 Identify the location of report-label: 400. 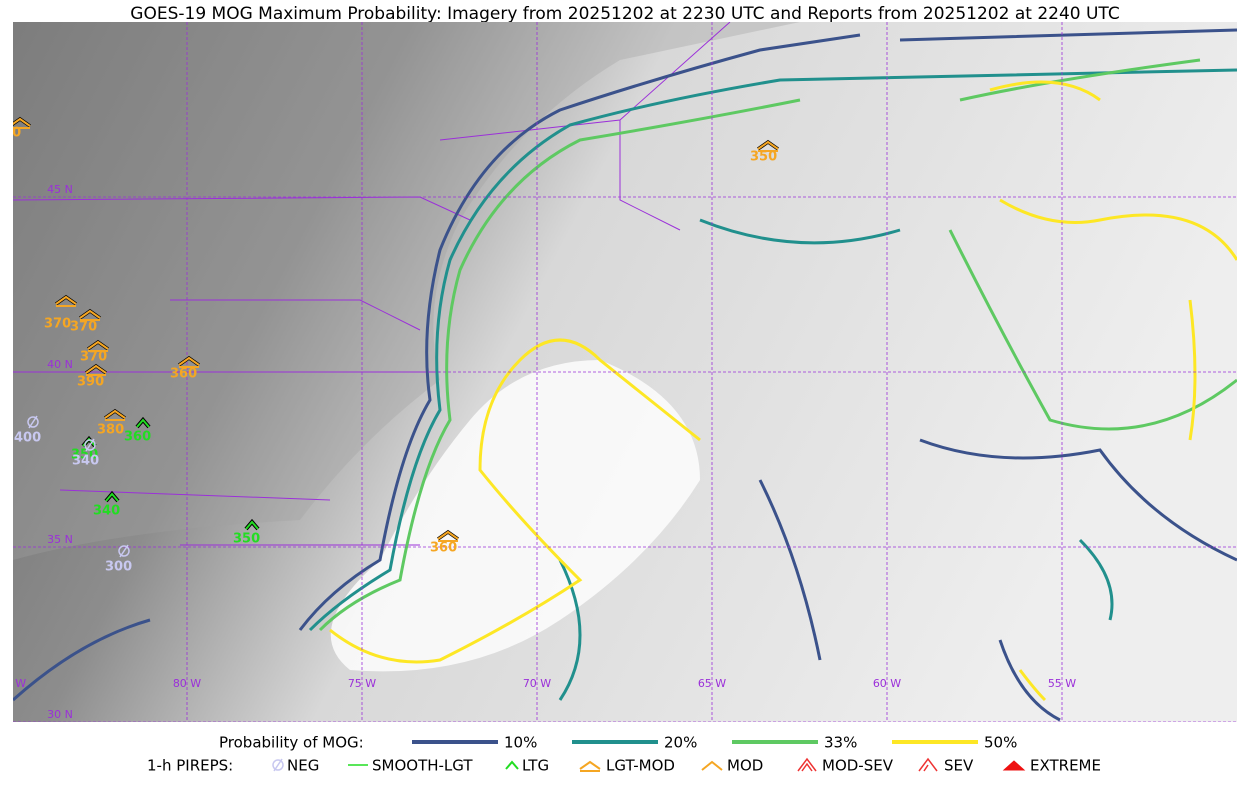
(27, 438).